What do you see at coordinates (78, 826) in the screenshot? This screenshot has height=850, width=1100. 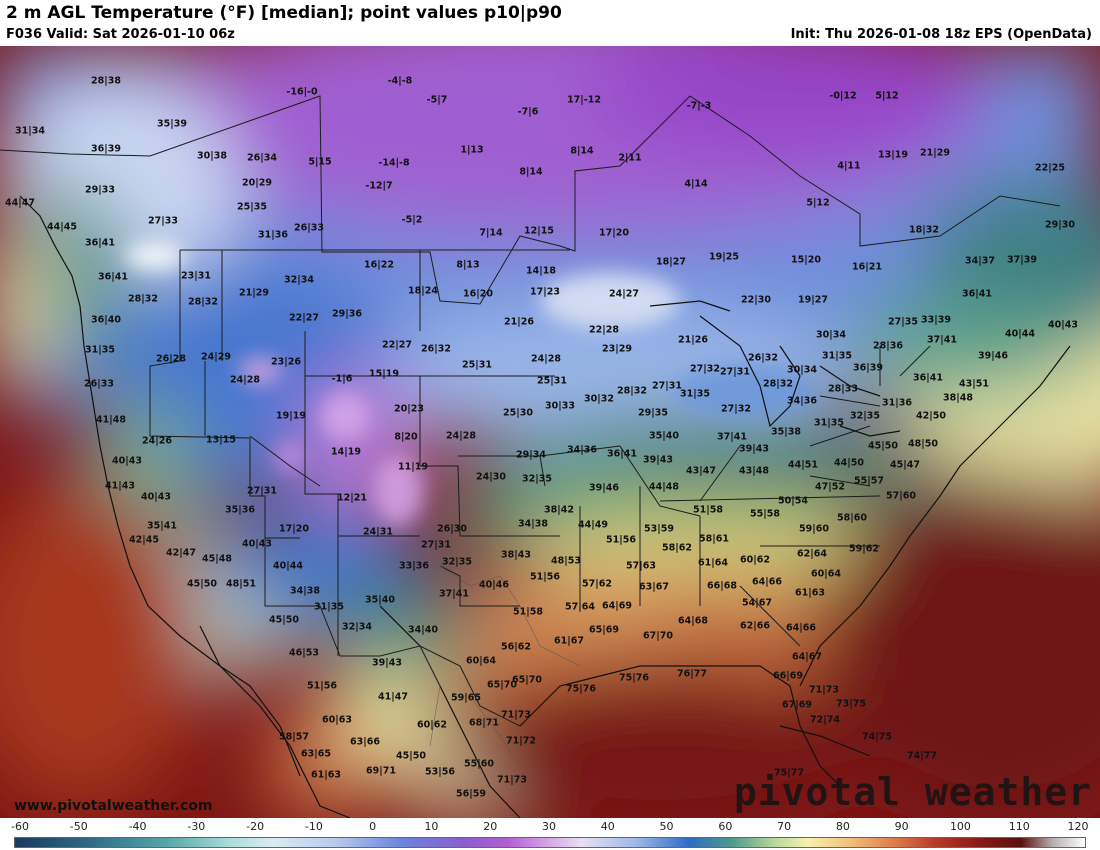 I see `legend-tick-label: -50` at bounding box center [78, 826].